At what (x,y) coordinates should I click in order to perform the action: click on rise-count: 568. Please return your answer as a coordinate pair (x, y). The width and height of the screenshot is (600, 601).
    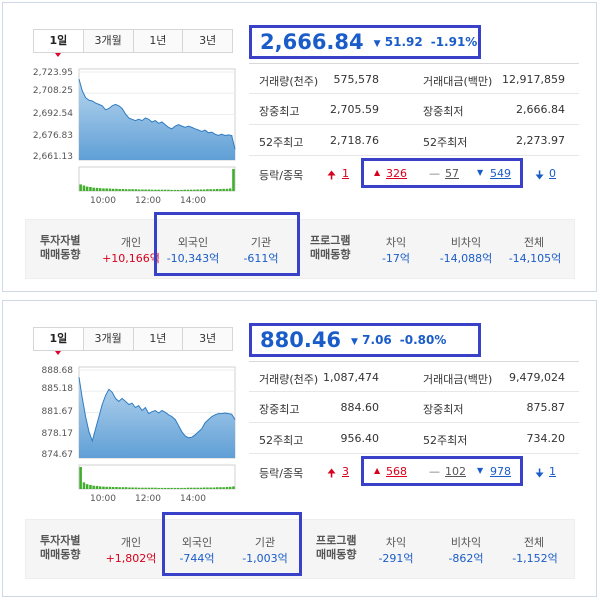
    Looking at the image, I should click on (396, 471).